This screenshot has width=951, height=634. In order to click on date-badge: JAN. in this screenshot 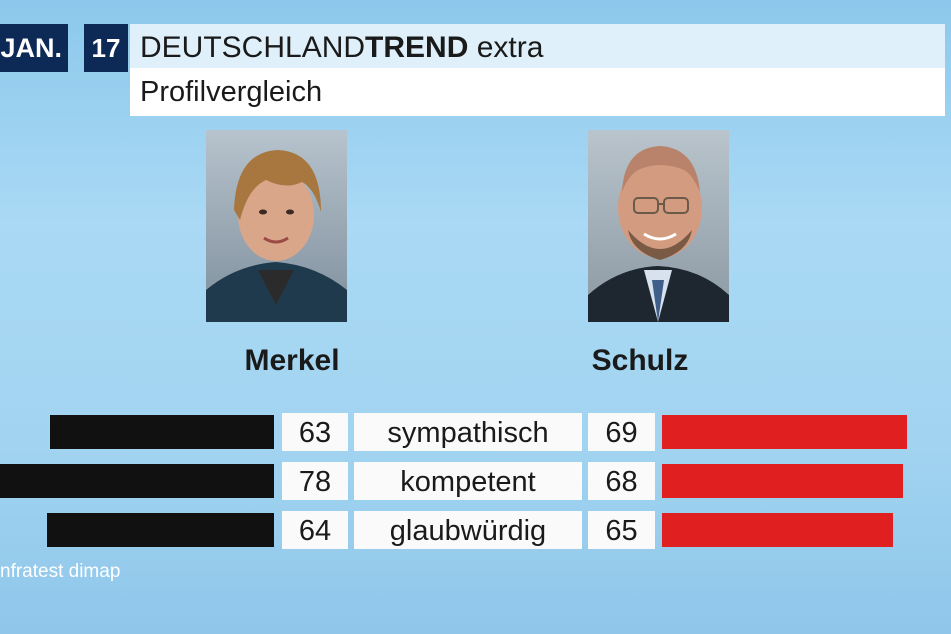, I will do `click(34, 48)`.